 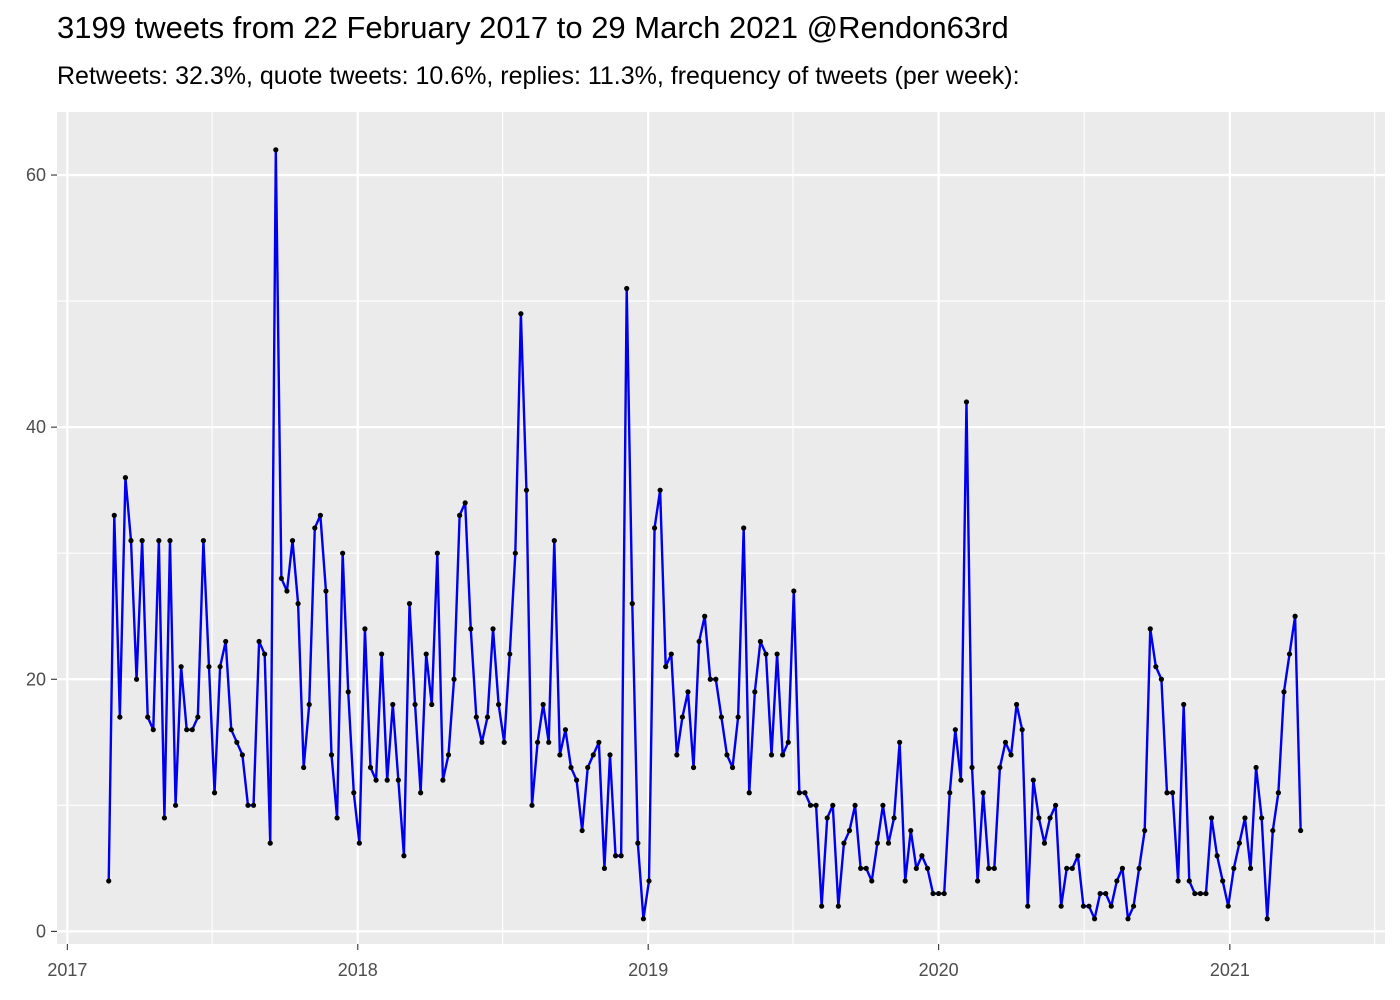 I want to click on x-tick-label: 2020, so click(x=939, y=970).